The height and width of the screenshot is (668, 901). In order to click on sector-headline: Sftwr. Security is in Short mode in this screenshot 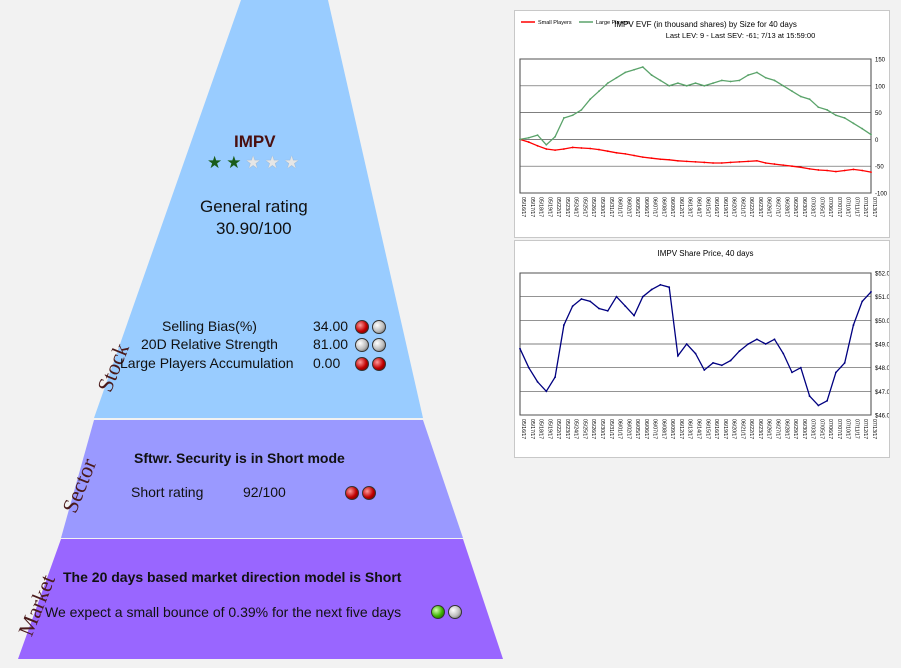, I will do `click(239, 458)`.